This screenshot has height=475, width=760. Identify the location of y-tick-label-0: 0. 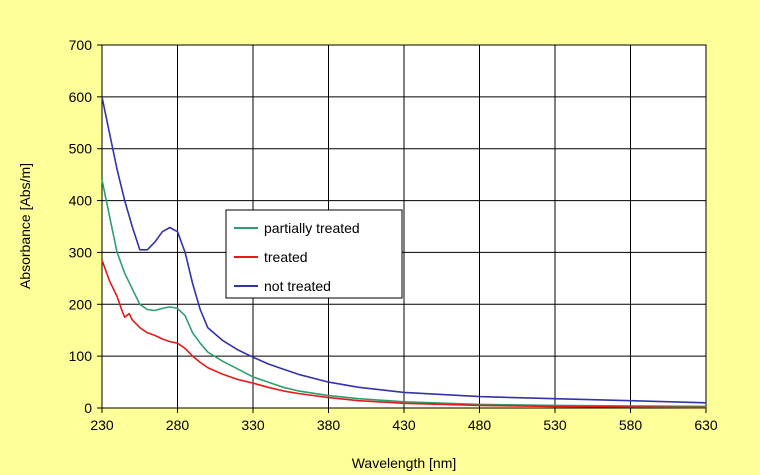
(88, 408).